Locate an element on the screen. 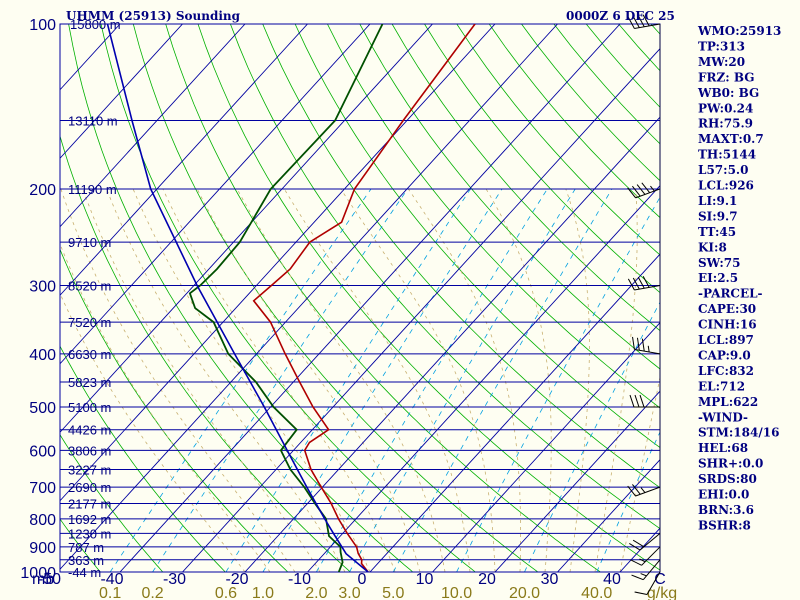 This screenshot has width=800, height=600. temperature-tick-label: -40 is located at coordinates (111, 579).